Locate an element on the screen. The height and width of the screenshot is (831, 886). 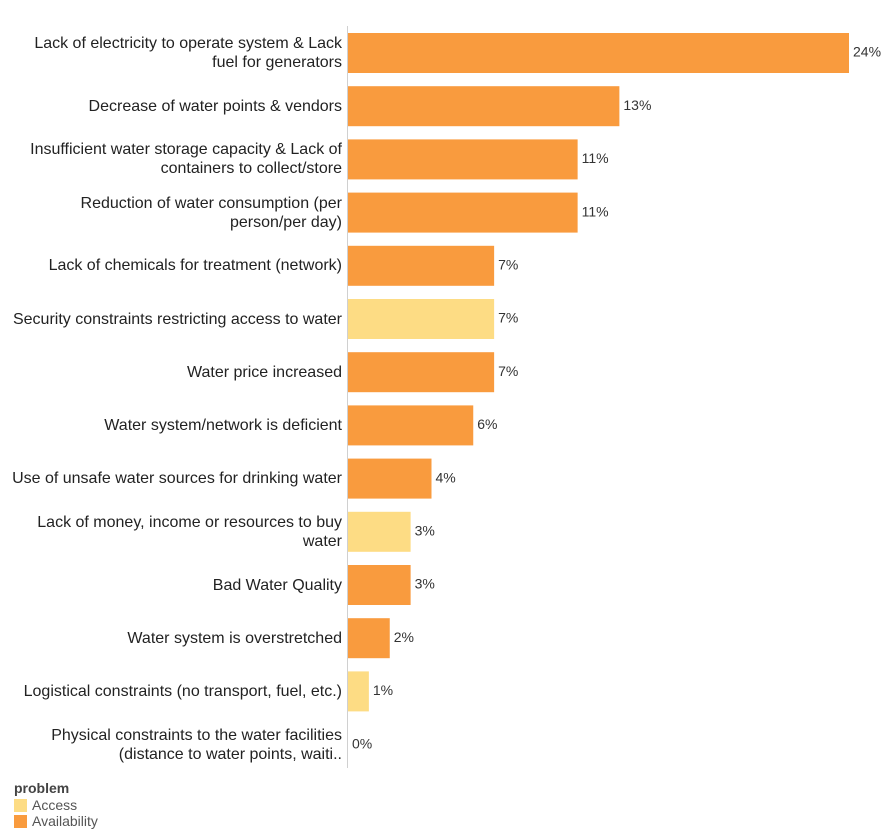
legend-label: Access is located at coordinates (55, 805).